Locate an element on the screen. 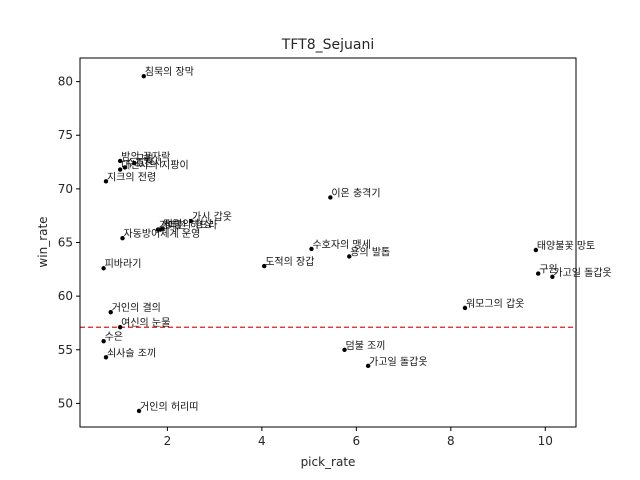  chart-title: TFT8_Sejuani is located at coordinates (327, 45).